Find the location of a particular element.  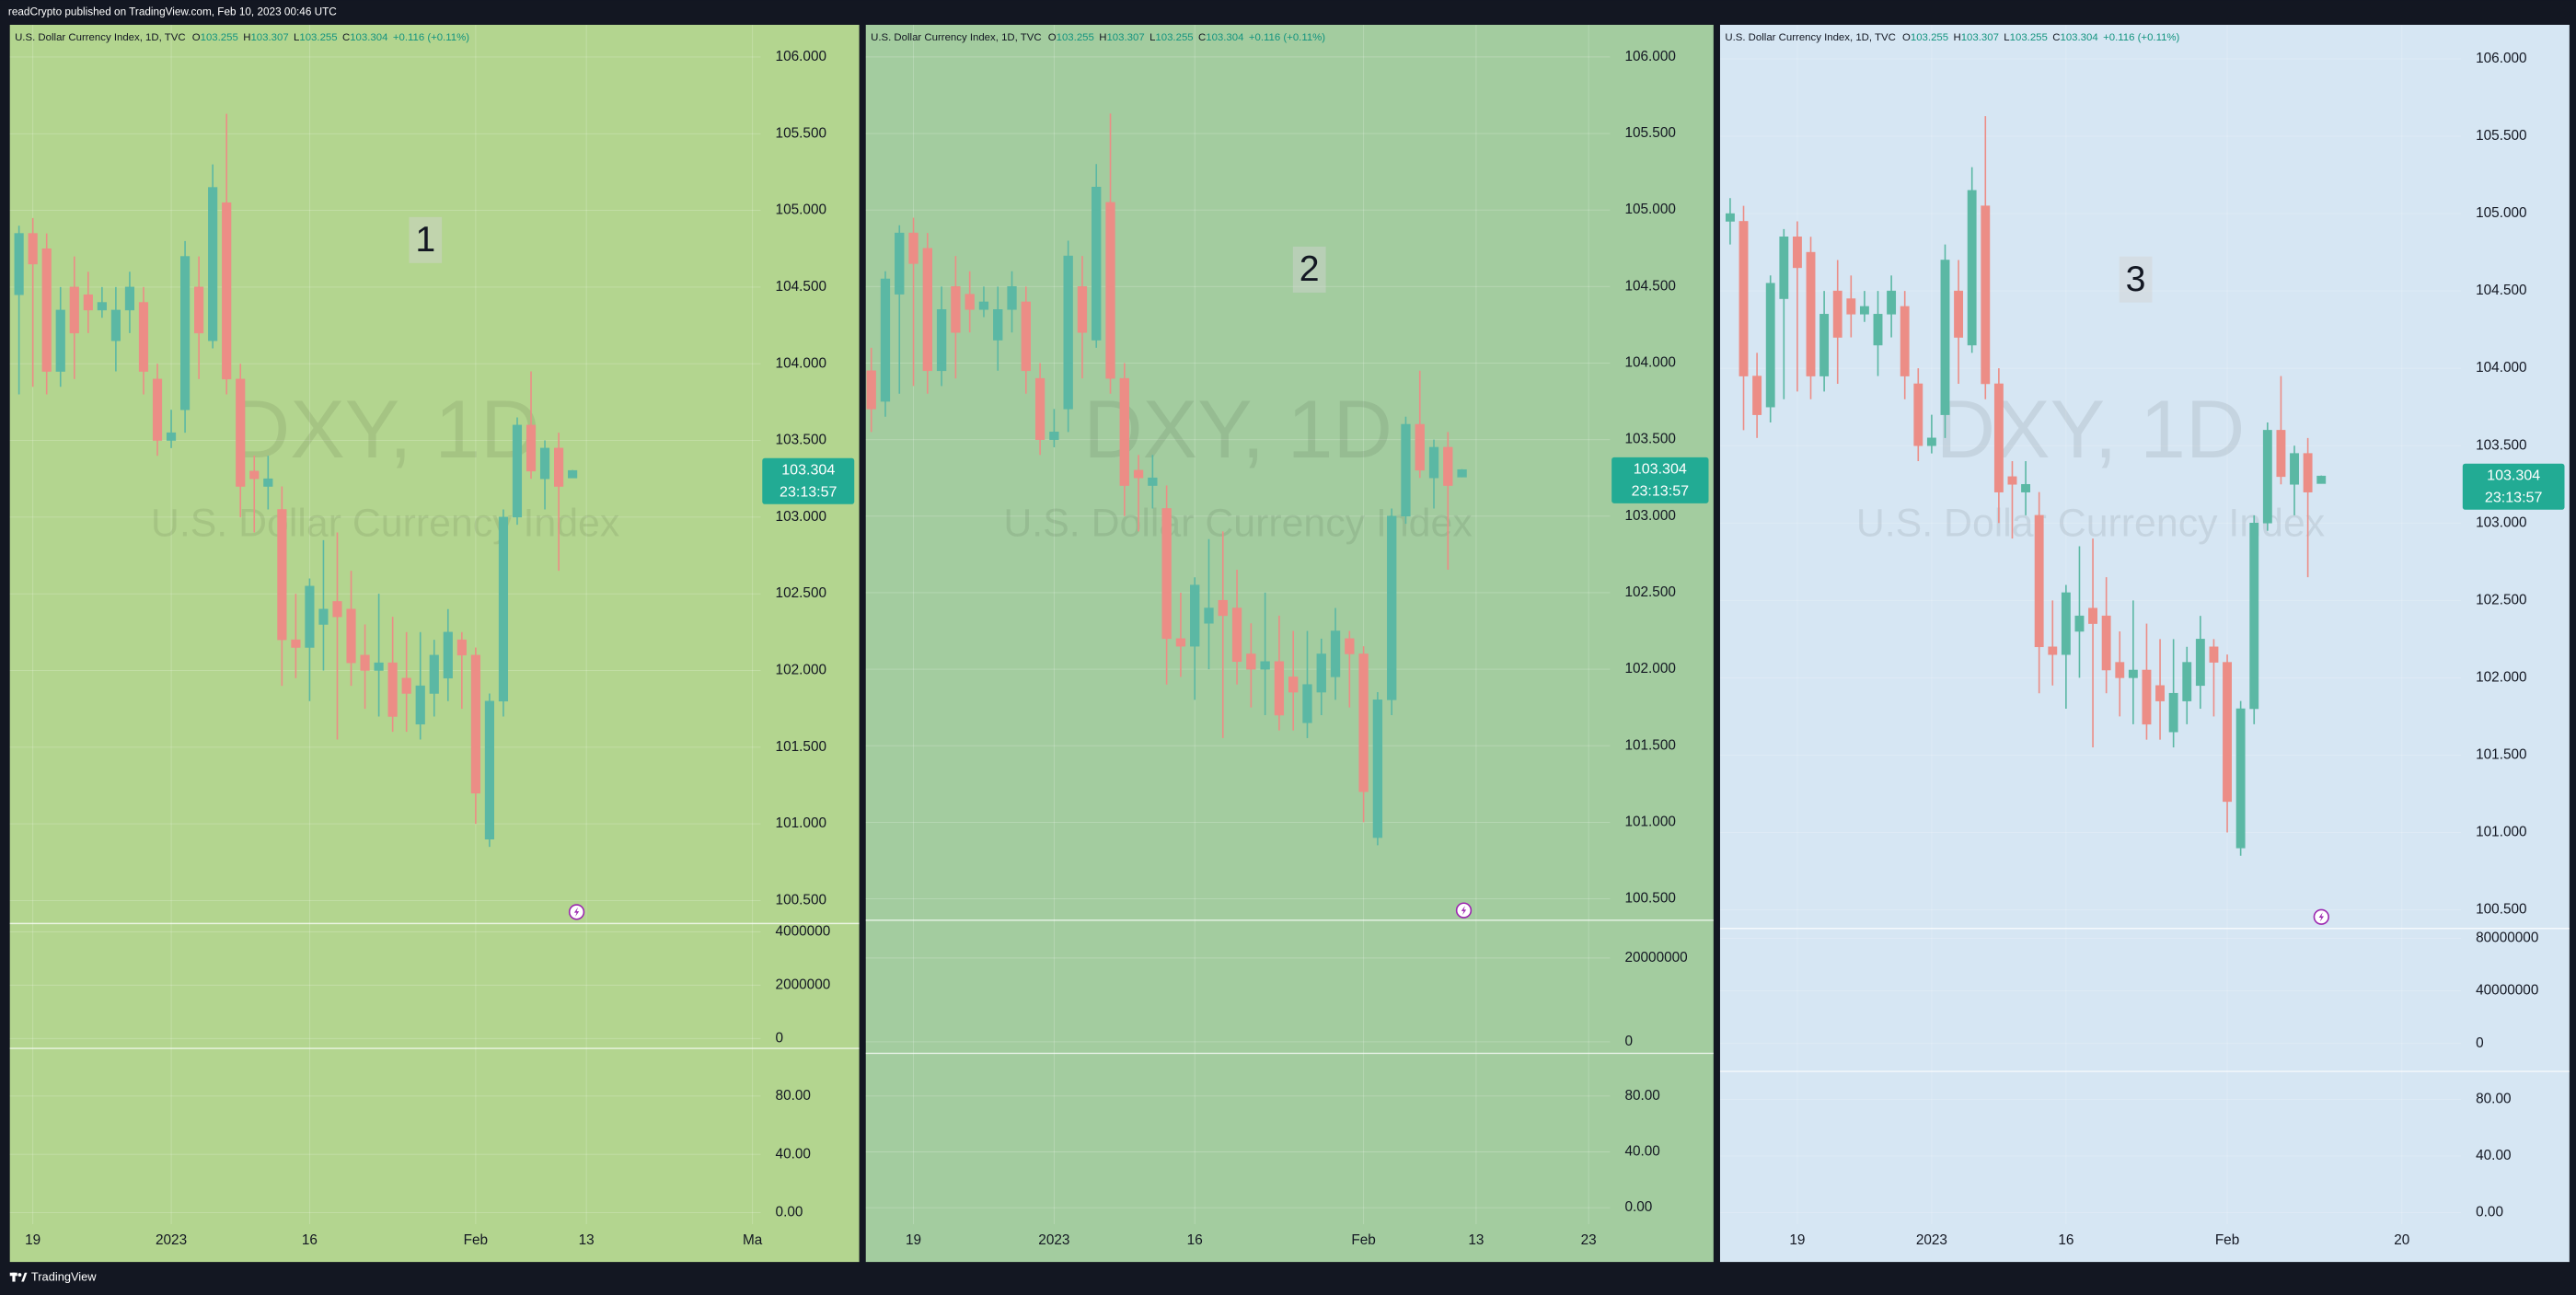

panel-annotation: 3 is located at coordinates (2136, 279).